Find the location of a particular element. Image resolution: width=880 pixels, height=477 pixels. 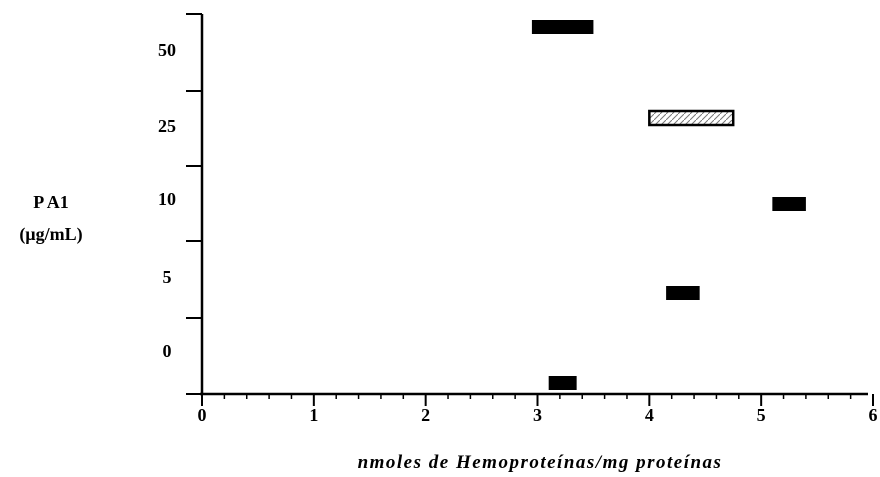

y-category-label: 5 is located at coordinates (167, 277).